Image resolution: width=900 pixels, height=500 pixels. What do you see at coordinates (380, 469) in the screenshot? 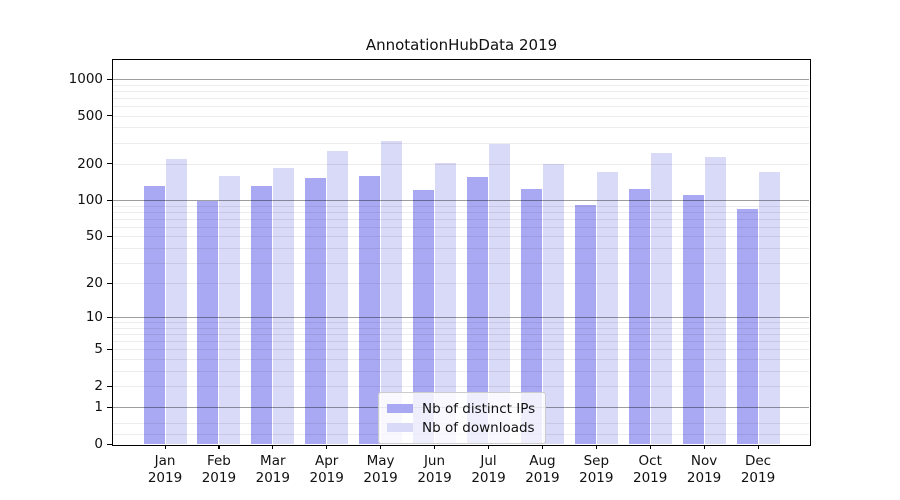
I see `x-tick-label-may: May 2019` at bounding box center [380, 469].